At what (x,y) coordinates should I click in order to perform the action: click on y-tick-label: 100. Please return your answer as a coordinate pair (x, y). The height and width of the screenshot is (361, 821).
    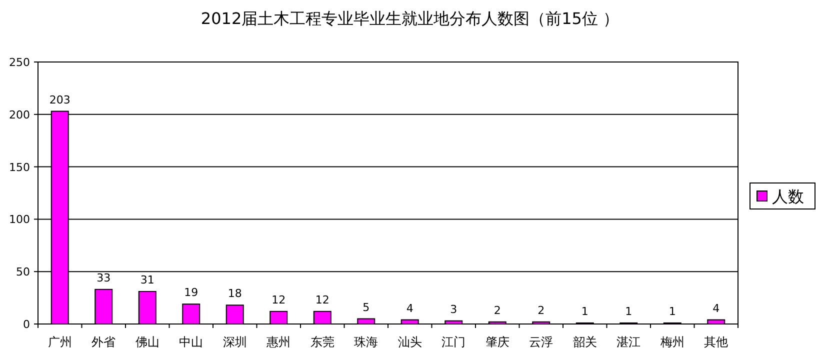
    Looking at the image, I should click on (19, 219).